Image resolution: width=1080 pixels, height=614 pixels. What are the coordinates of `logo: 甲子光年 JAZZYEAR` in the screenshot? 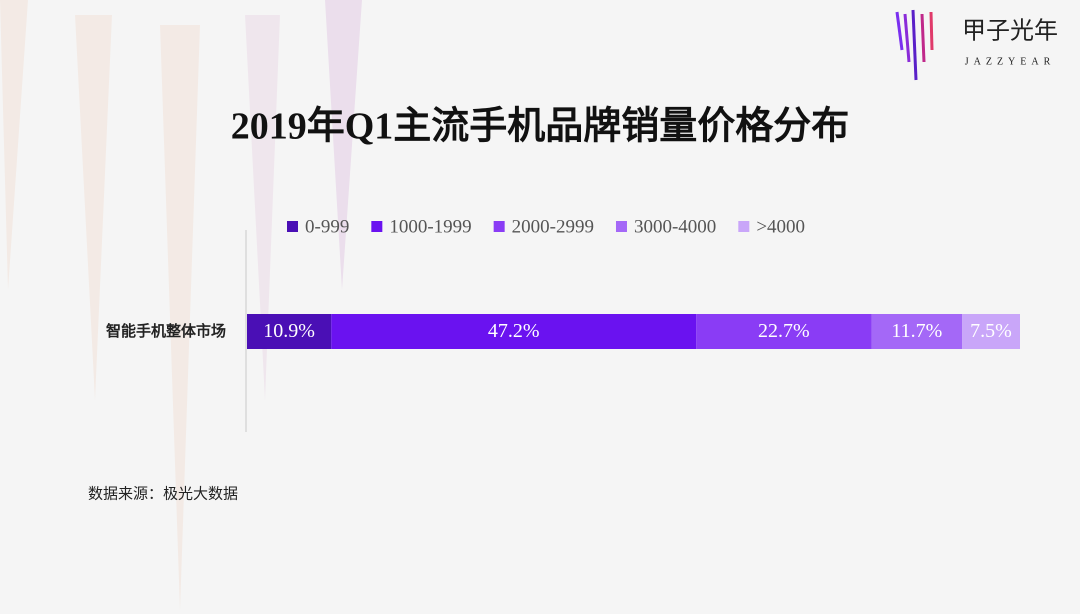 It's located at (976, 45).